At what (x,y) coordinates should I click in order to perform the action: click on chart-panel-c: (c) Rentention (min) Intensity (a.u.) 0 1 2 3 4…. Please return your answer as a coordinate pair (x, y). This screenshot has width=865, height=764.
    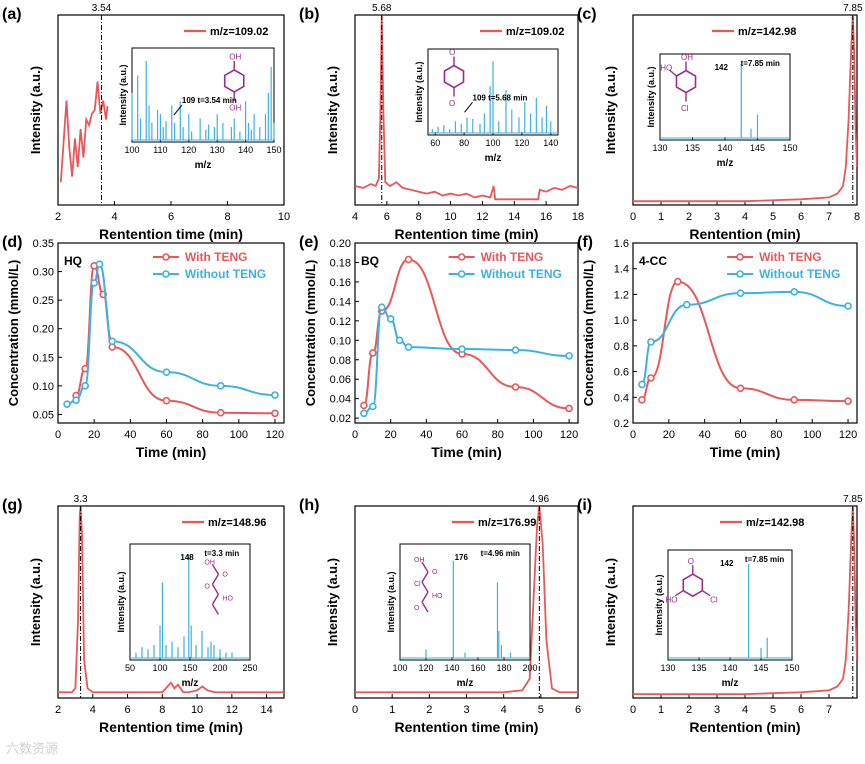
    Looking at the image, I should click on (720, 122).